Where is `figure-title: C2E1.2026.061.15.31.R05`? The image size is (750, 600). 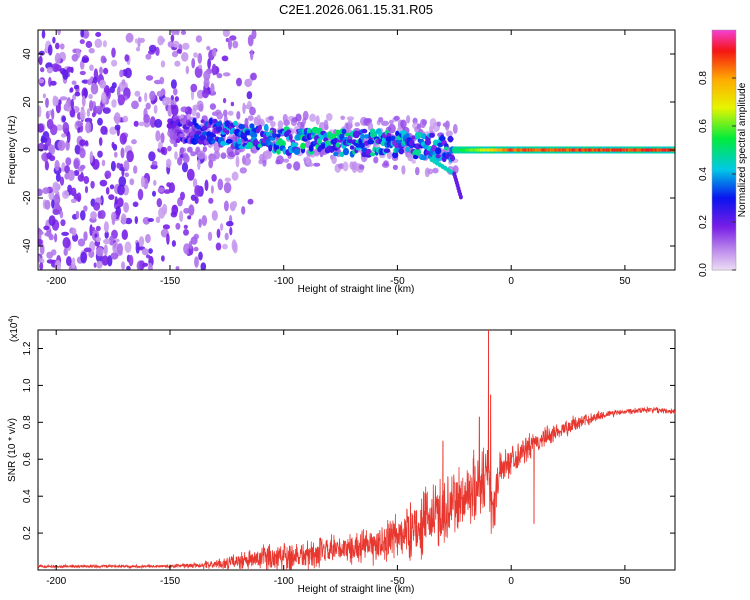
figure-title: C2E1.2026.061.15.31.R05 is located at coordinates (356, 9).